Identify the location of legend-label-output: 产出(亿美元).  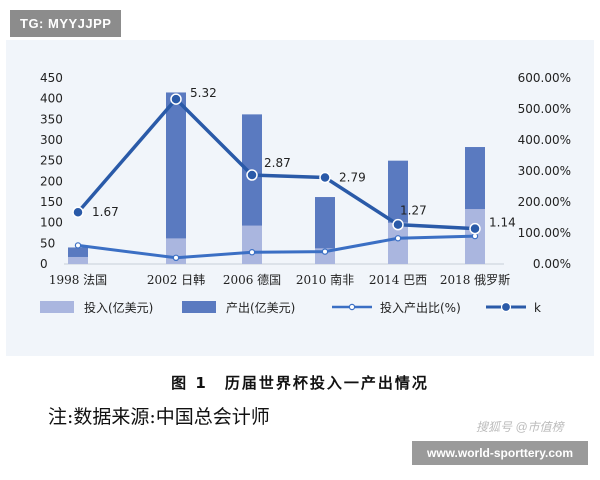
(260, 307).